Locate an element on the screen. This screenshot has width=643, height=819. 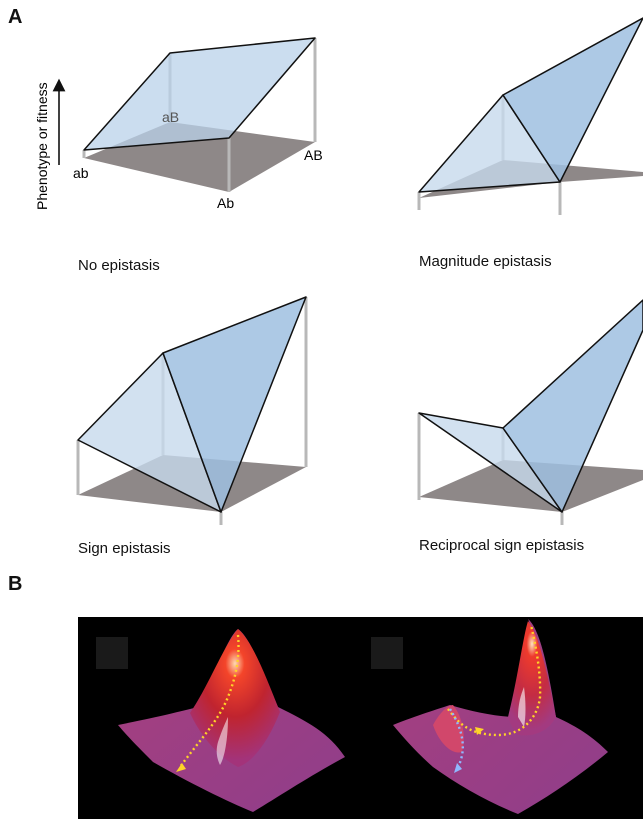
diagram-sign-epistasis is located at coordinates (192, 410).